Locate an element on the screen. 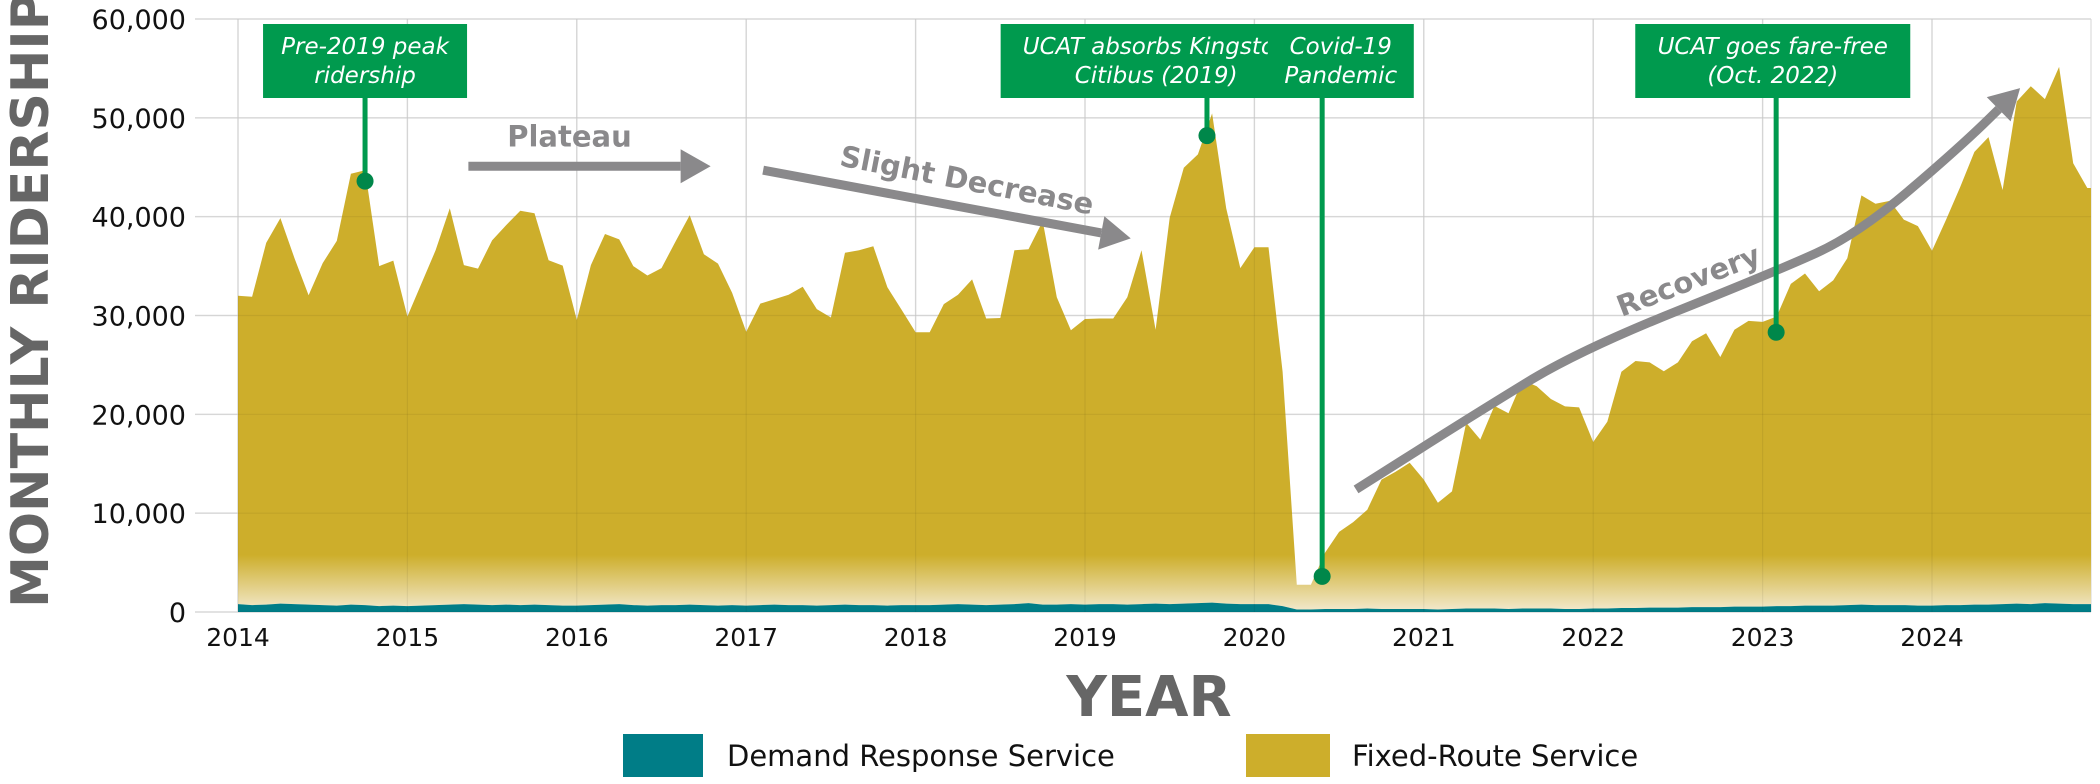 The height and width of the screenshot is (784, 2100). legend-label-fixed-route: Fixed-Route Service is located at coordinates (1495, 756).